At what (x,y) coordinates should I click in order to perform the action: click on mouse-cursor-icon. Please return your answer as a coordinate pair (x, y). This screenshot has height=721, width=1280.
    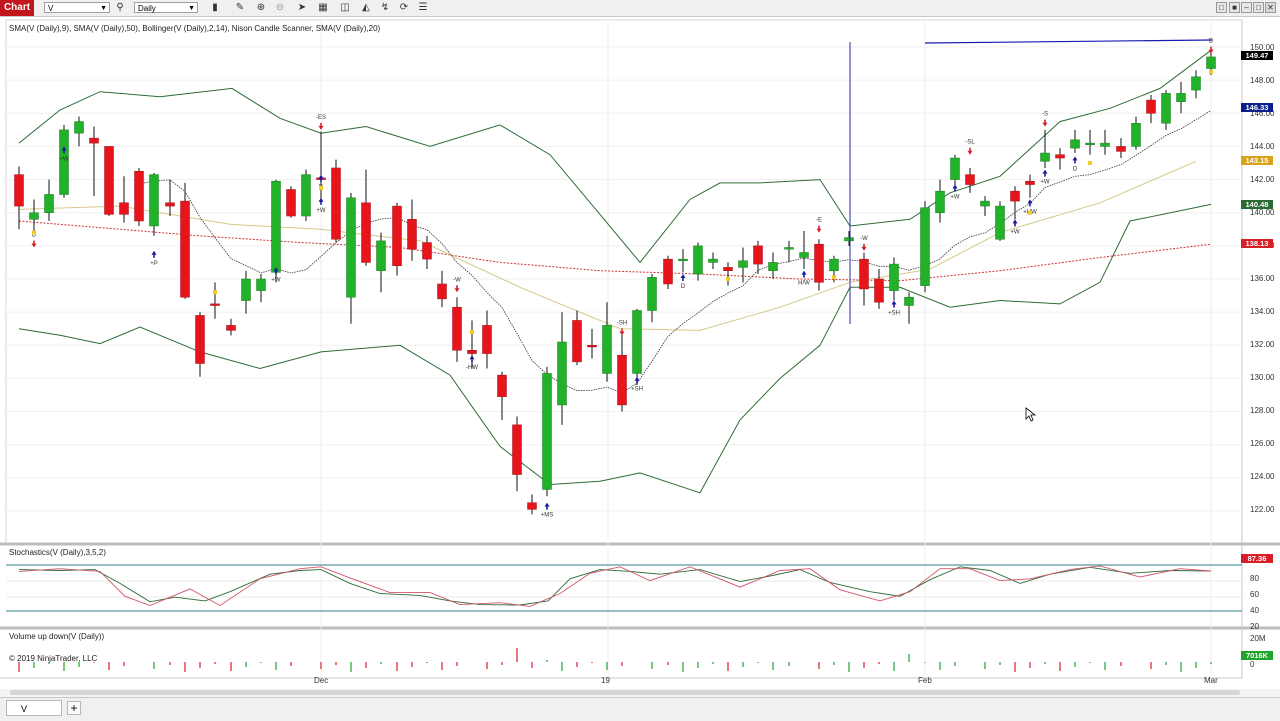
    Looking at the image, I should click on (1031, 414).